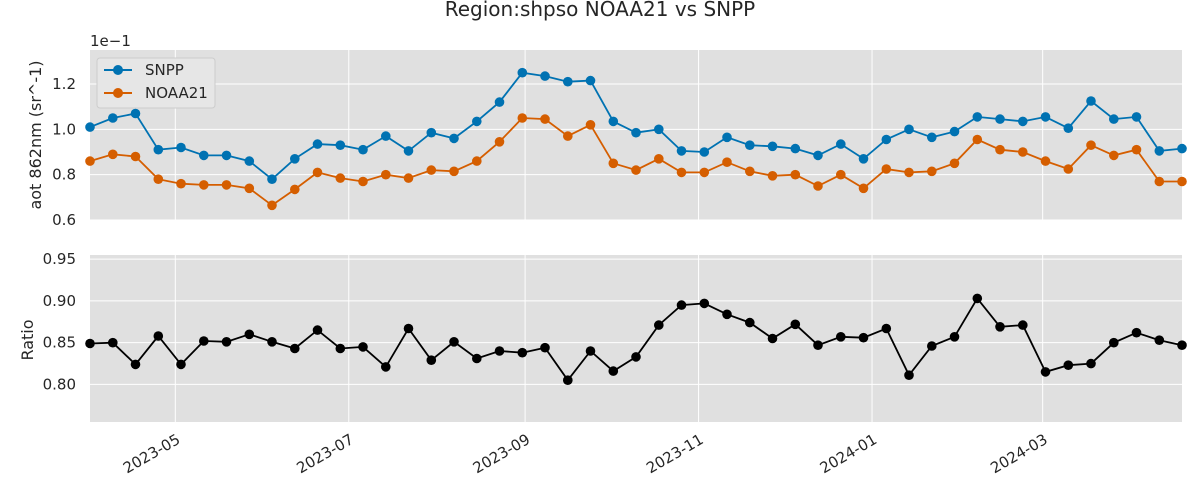 This screenshot has width=1200, height=500. What do you see at coordinates (110, 41) in the screenshot?
I see `top-offset-label: 1e−1` at bounding box center [110, 41].